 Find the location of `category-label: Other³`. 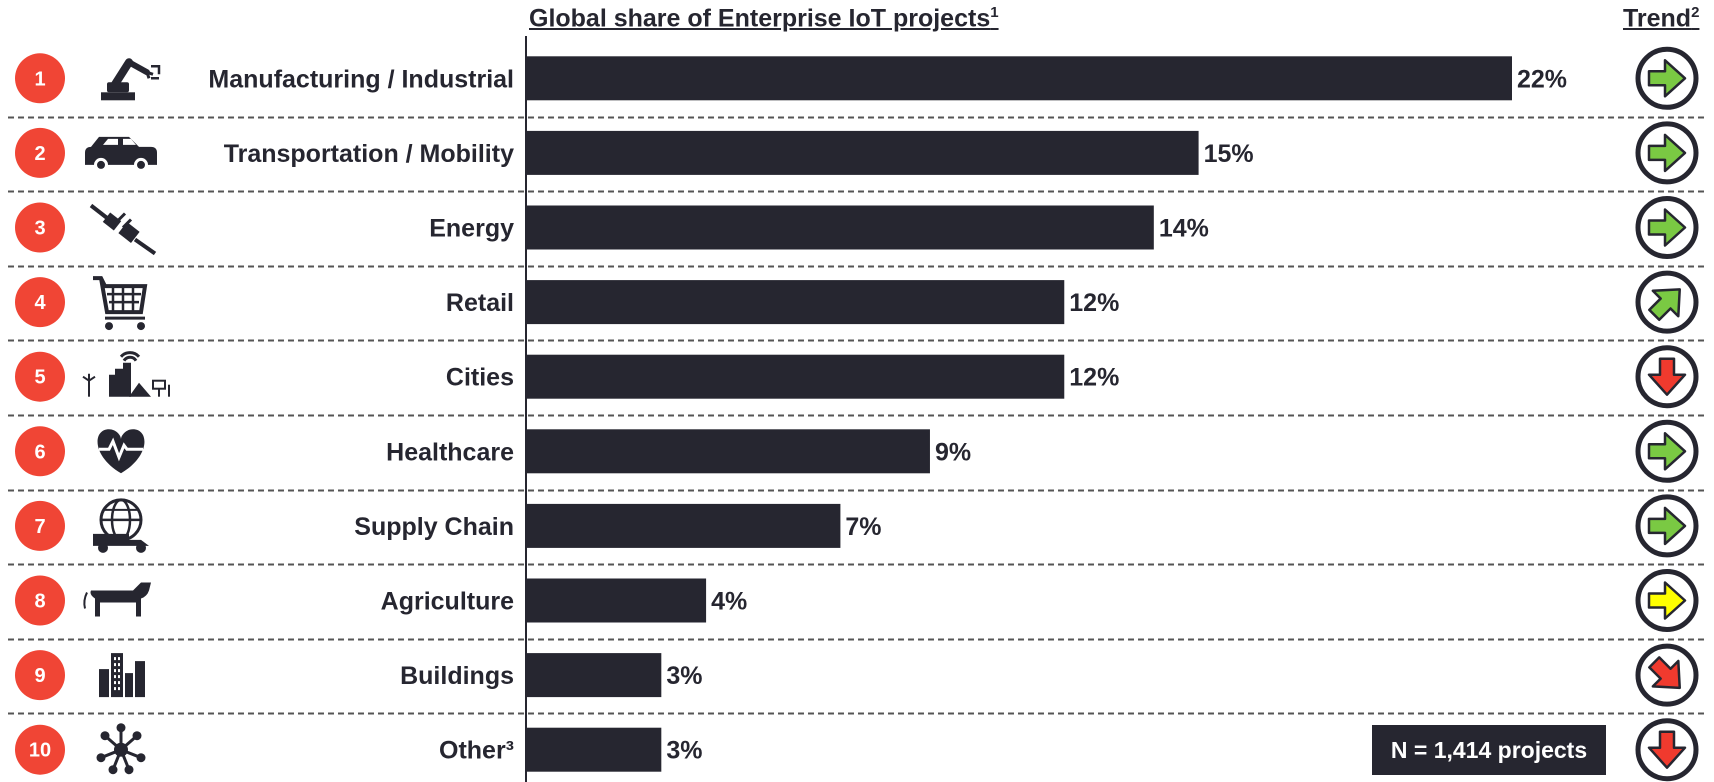

category-label: Other³ is located at coordinates (476, 751).